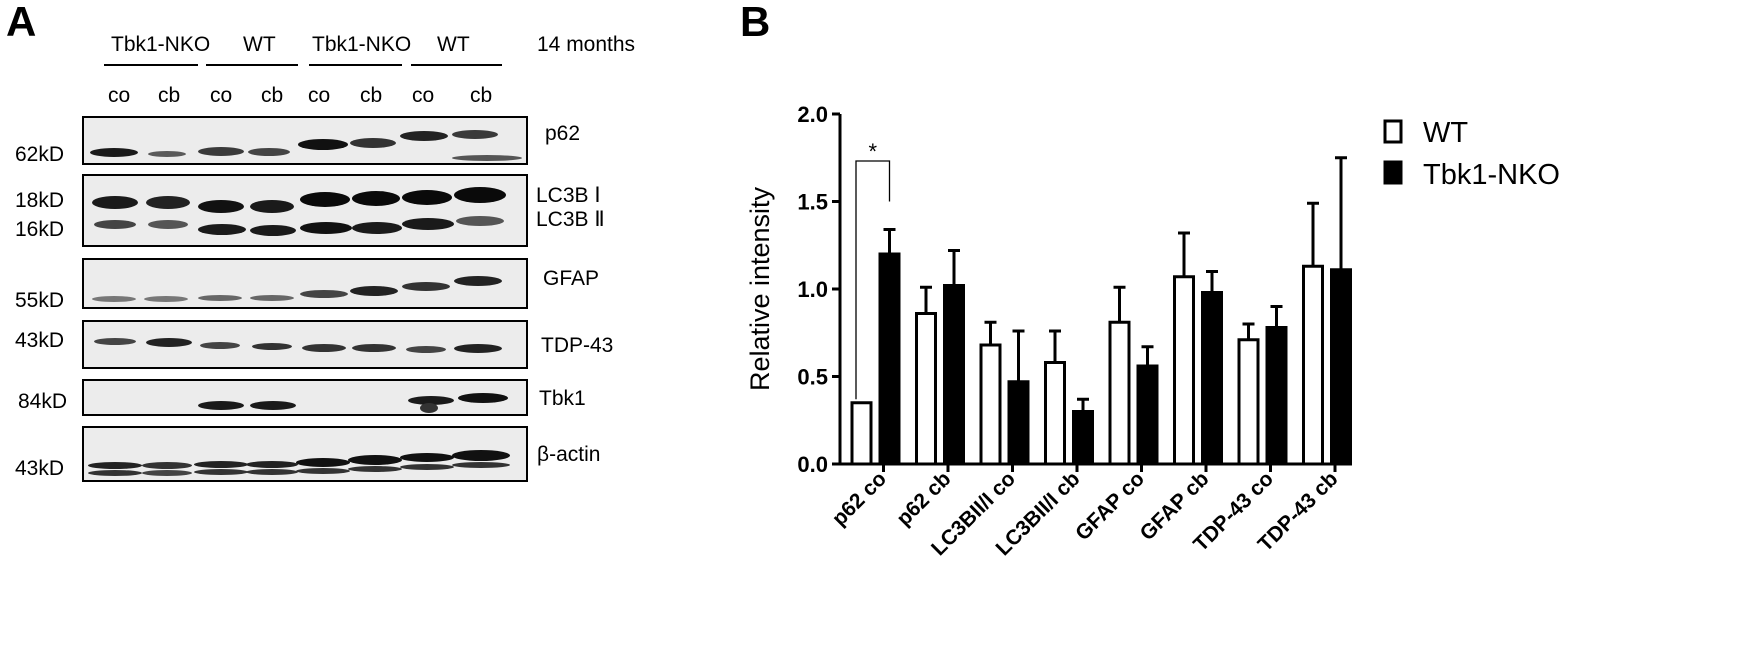 The height and width of the screenshot is (658, 1747). Describe the element at coordinates (1491, 175) in the screenshot. I see `legend-label-tbk1-nko: Tbk1-NKO` at that location.